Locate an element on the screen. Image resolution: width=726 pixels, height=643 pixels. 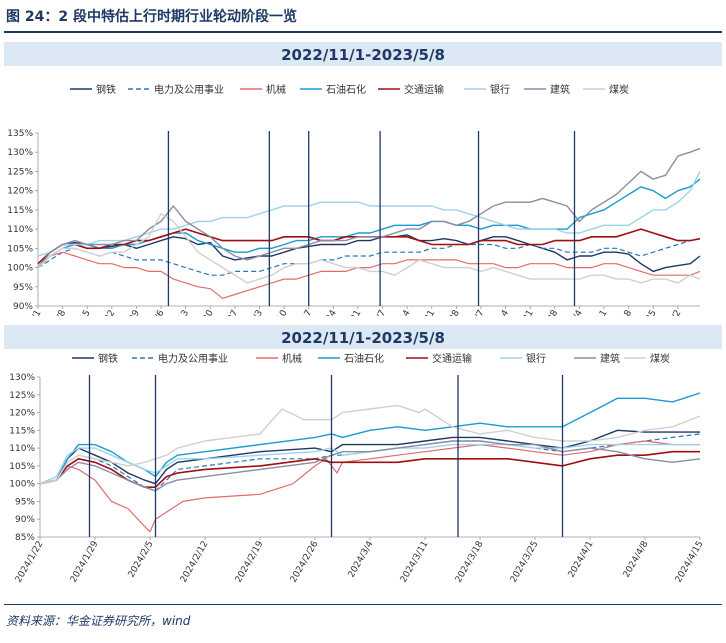
x-tick-label: 2024/4/8 is located at coordinates (636, 559).